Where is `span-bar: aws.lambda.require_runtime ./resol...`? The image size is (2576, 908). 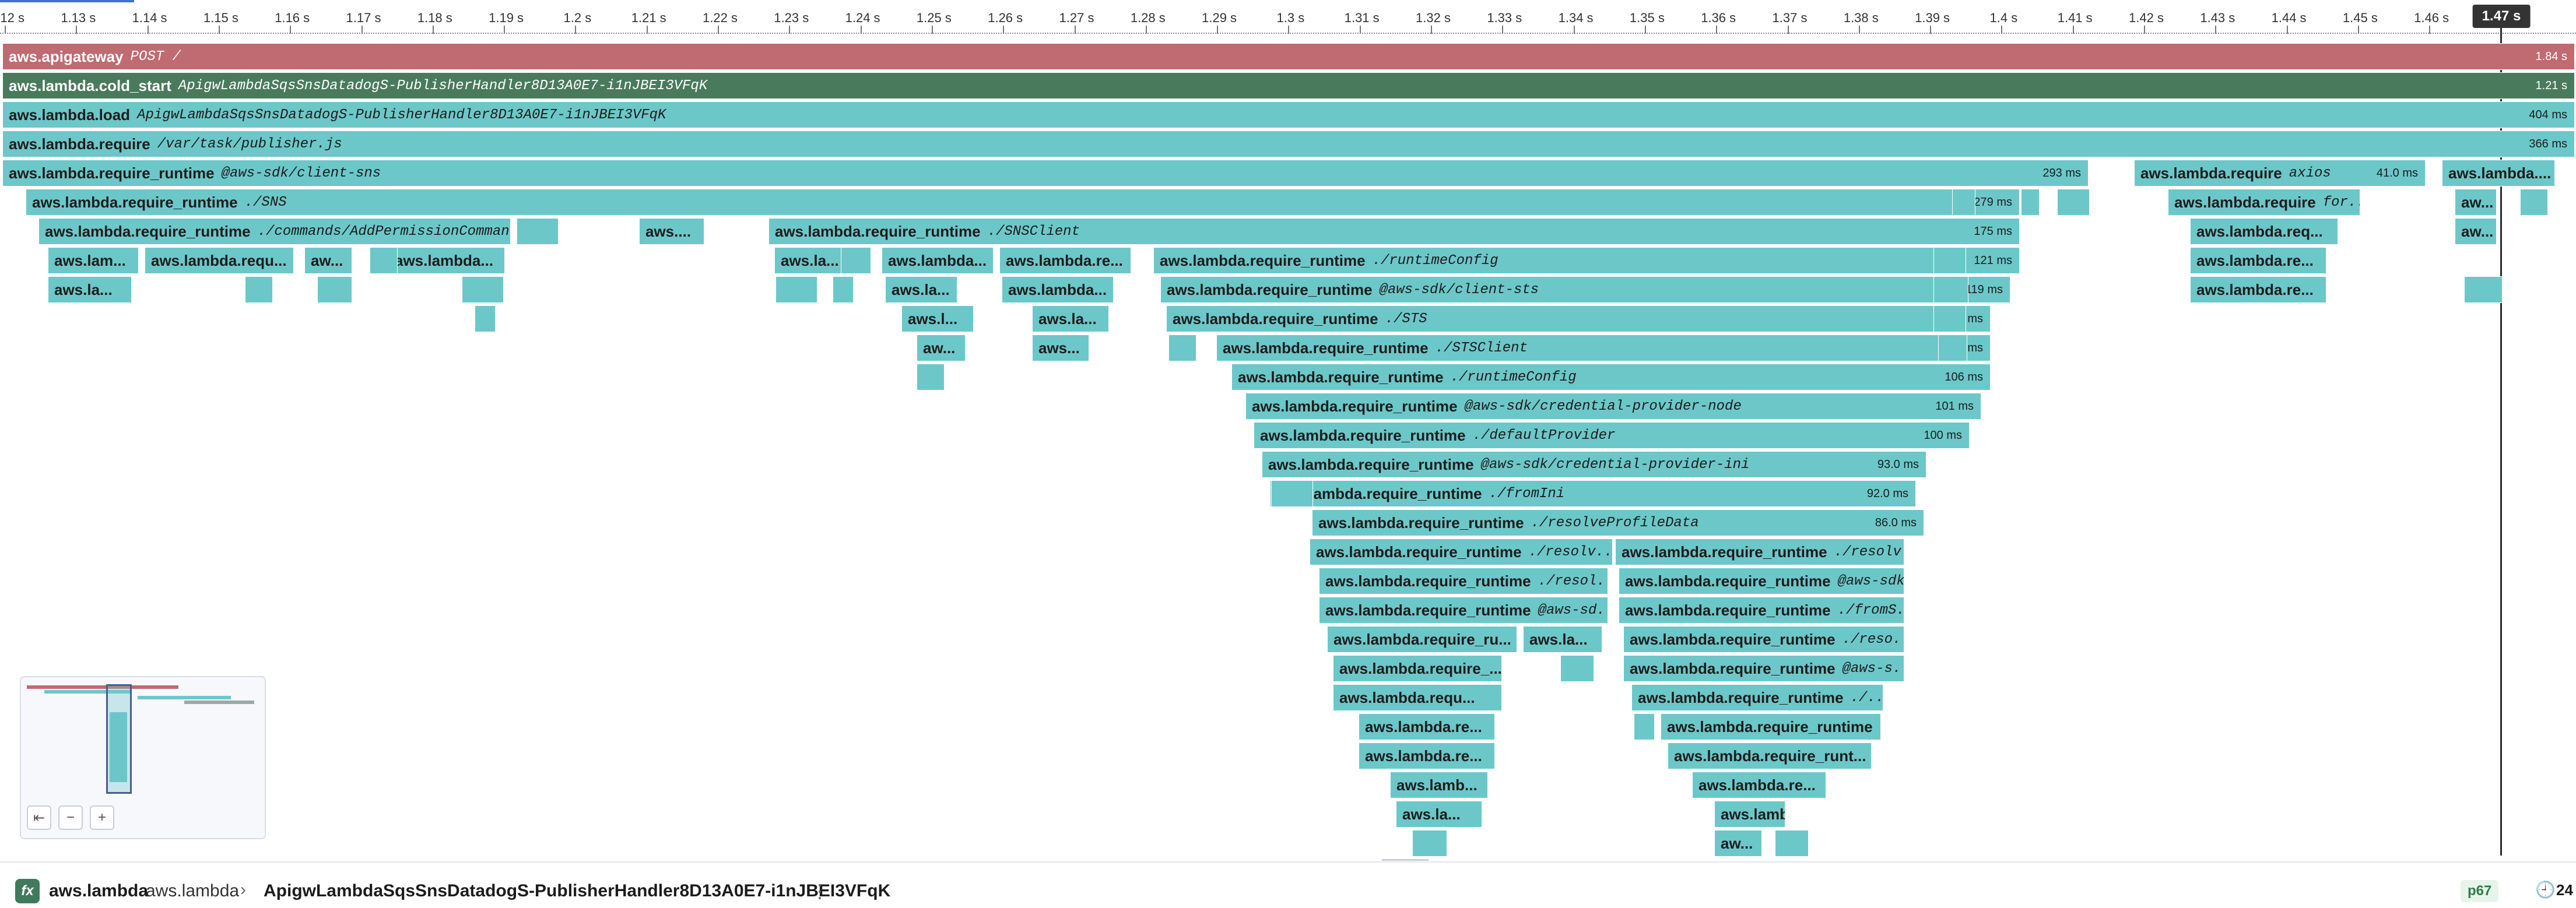
span-bar: aws.lambda.require_runtime ./resol... is located at coordinates (1463, 581).